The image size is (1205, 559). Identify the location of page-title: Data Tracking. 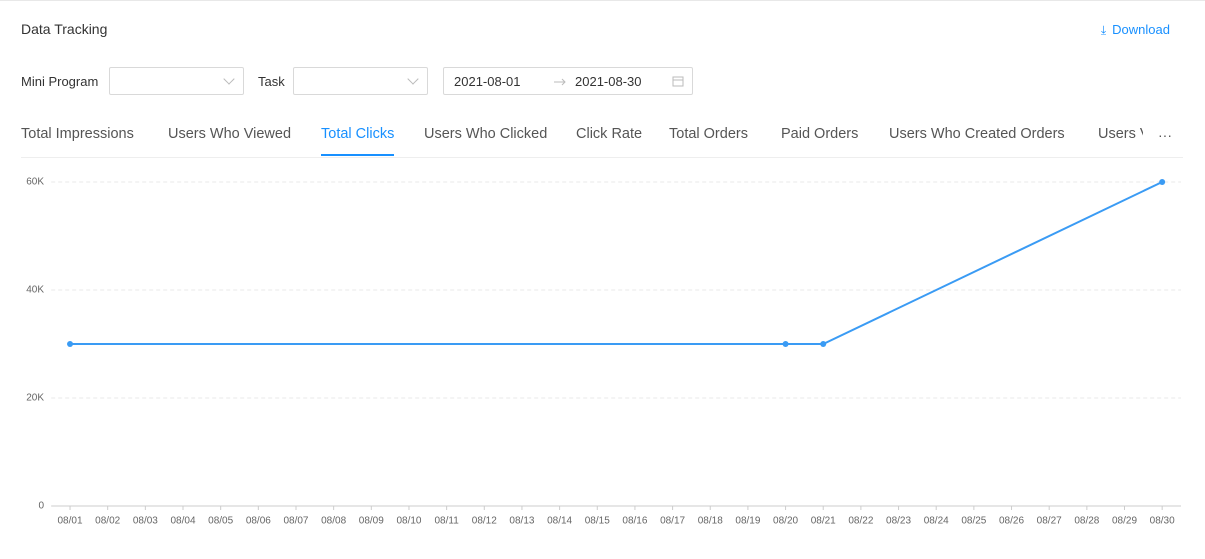
(64, 29).